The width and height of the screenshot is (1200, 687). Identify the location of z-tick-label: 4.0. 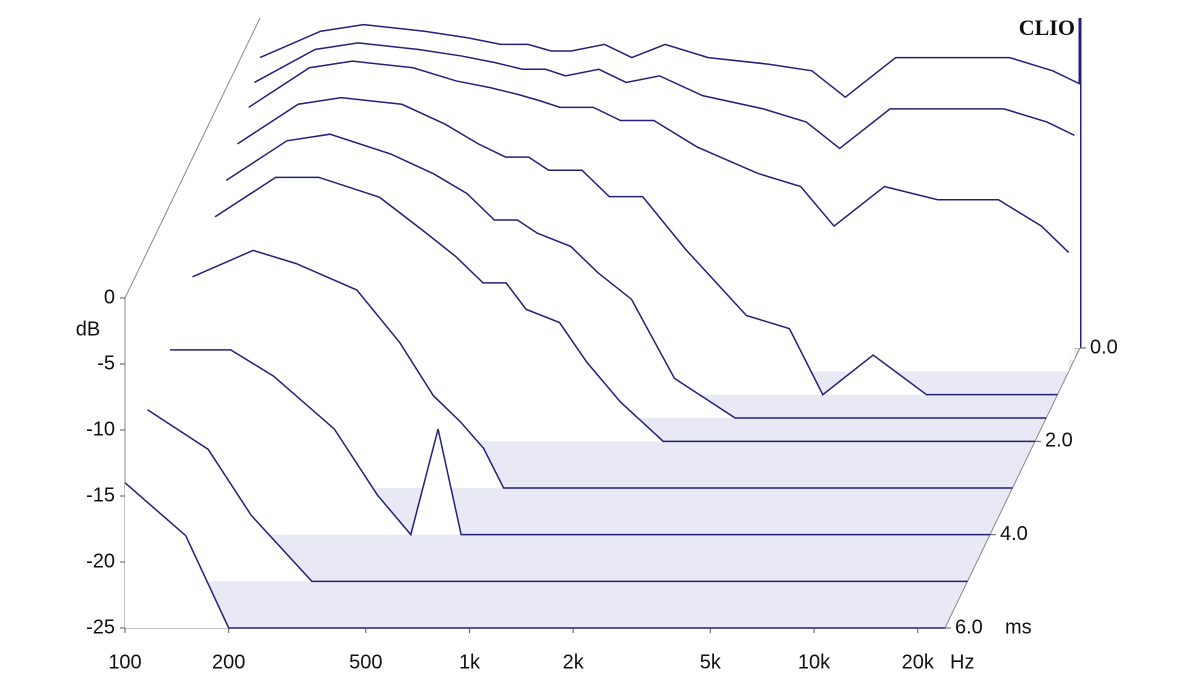
(1014, 534).